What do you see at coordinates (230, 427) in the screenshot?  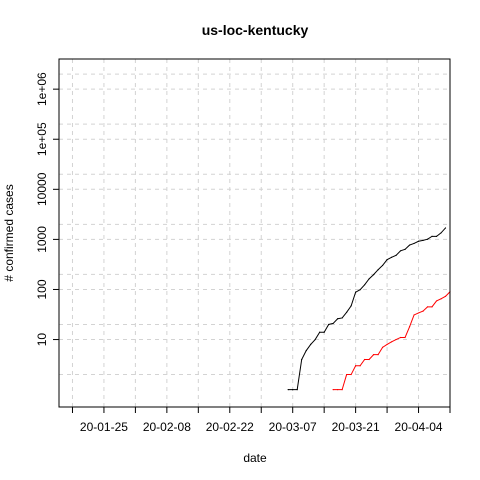 I see `x-tick-label: 20-02-22` at bounding box center [230, 427].